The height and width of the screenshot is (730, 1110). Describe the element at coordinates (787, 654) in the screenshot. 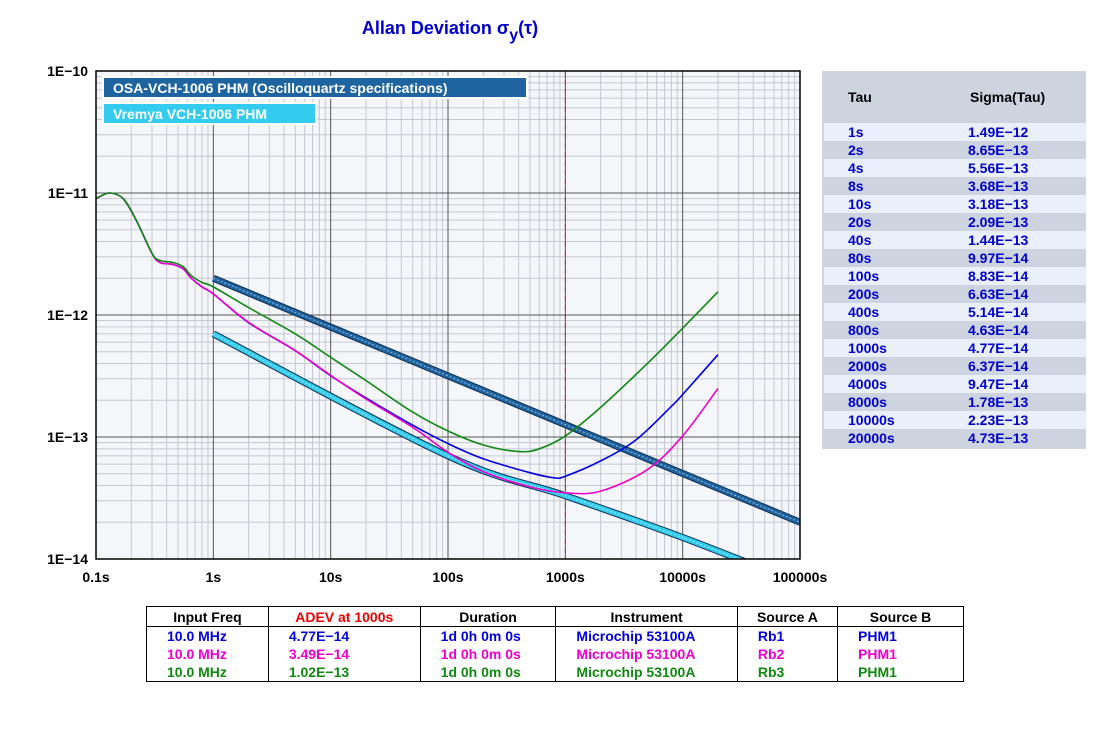

I see `info-table-cell: Rb2` at that location.